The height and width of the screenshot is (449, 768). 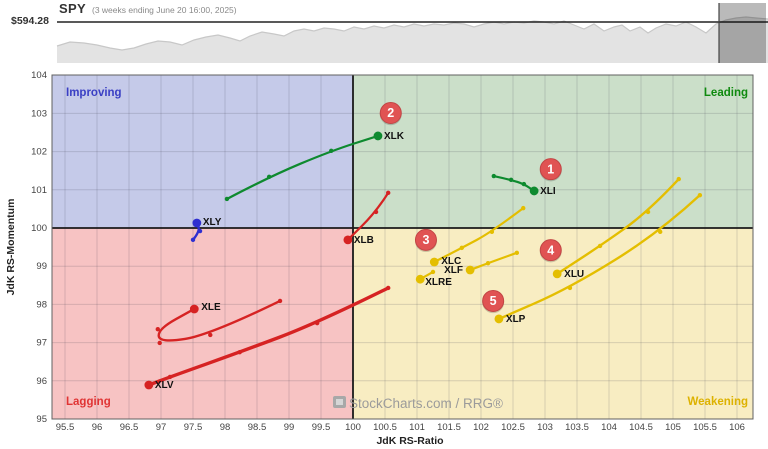 What do you see at coordinates (449, 427) in the screenshot?
I see `x-tick-label: 101.5` at bounding box center [449, 427].